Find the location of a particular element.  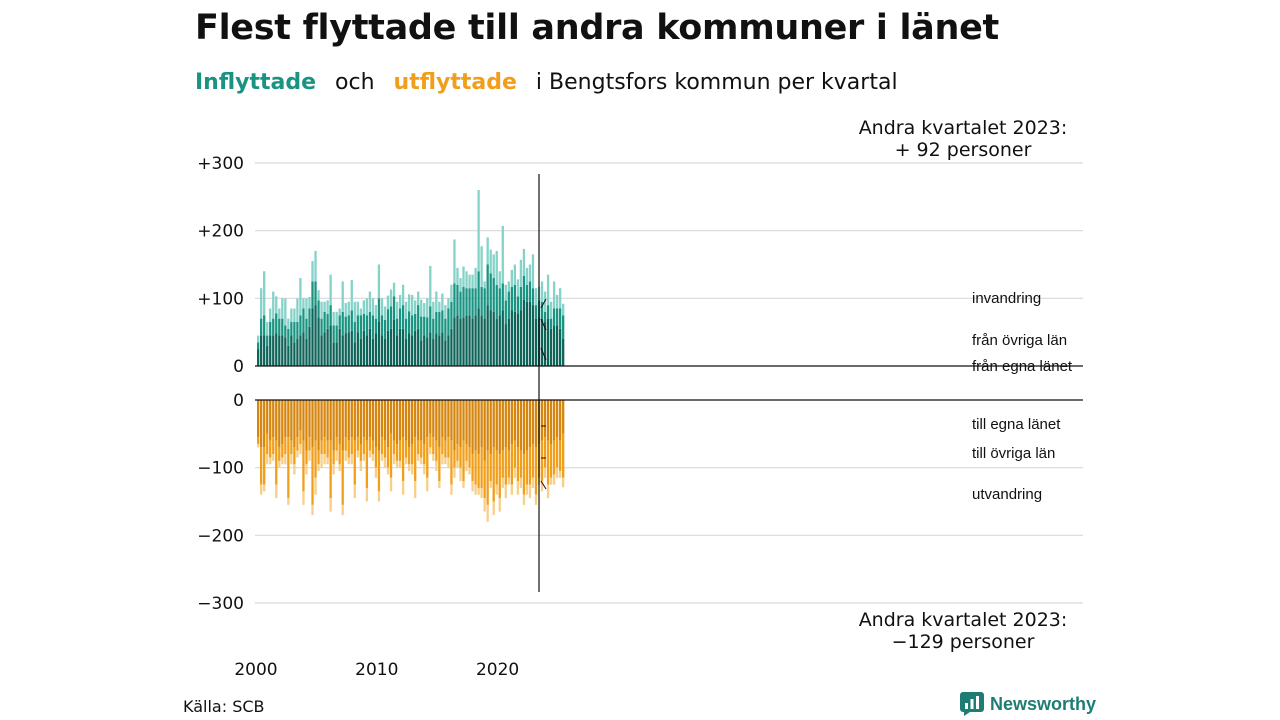

annotation-bottom-line1: Andra kvartalet 2023: is located at coordinates (963, 620).